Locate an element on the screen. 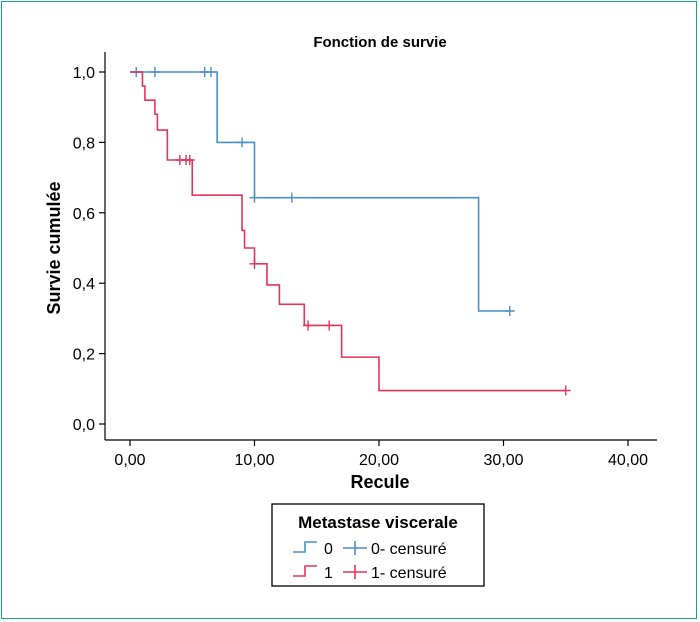 The width and height of the screenshot is (700, 622). x-tick-label: 40,00 is located at coordinates (628, 460).